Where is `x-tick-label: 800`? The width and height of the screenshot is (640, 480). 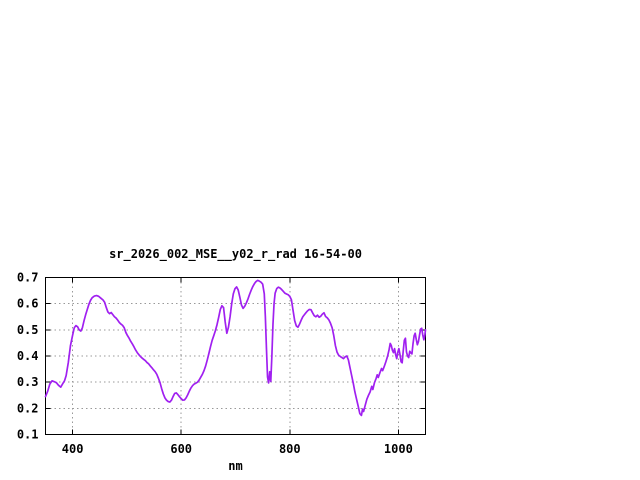
x-tick-label: 800 is located at coordinates (290, 449).